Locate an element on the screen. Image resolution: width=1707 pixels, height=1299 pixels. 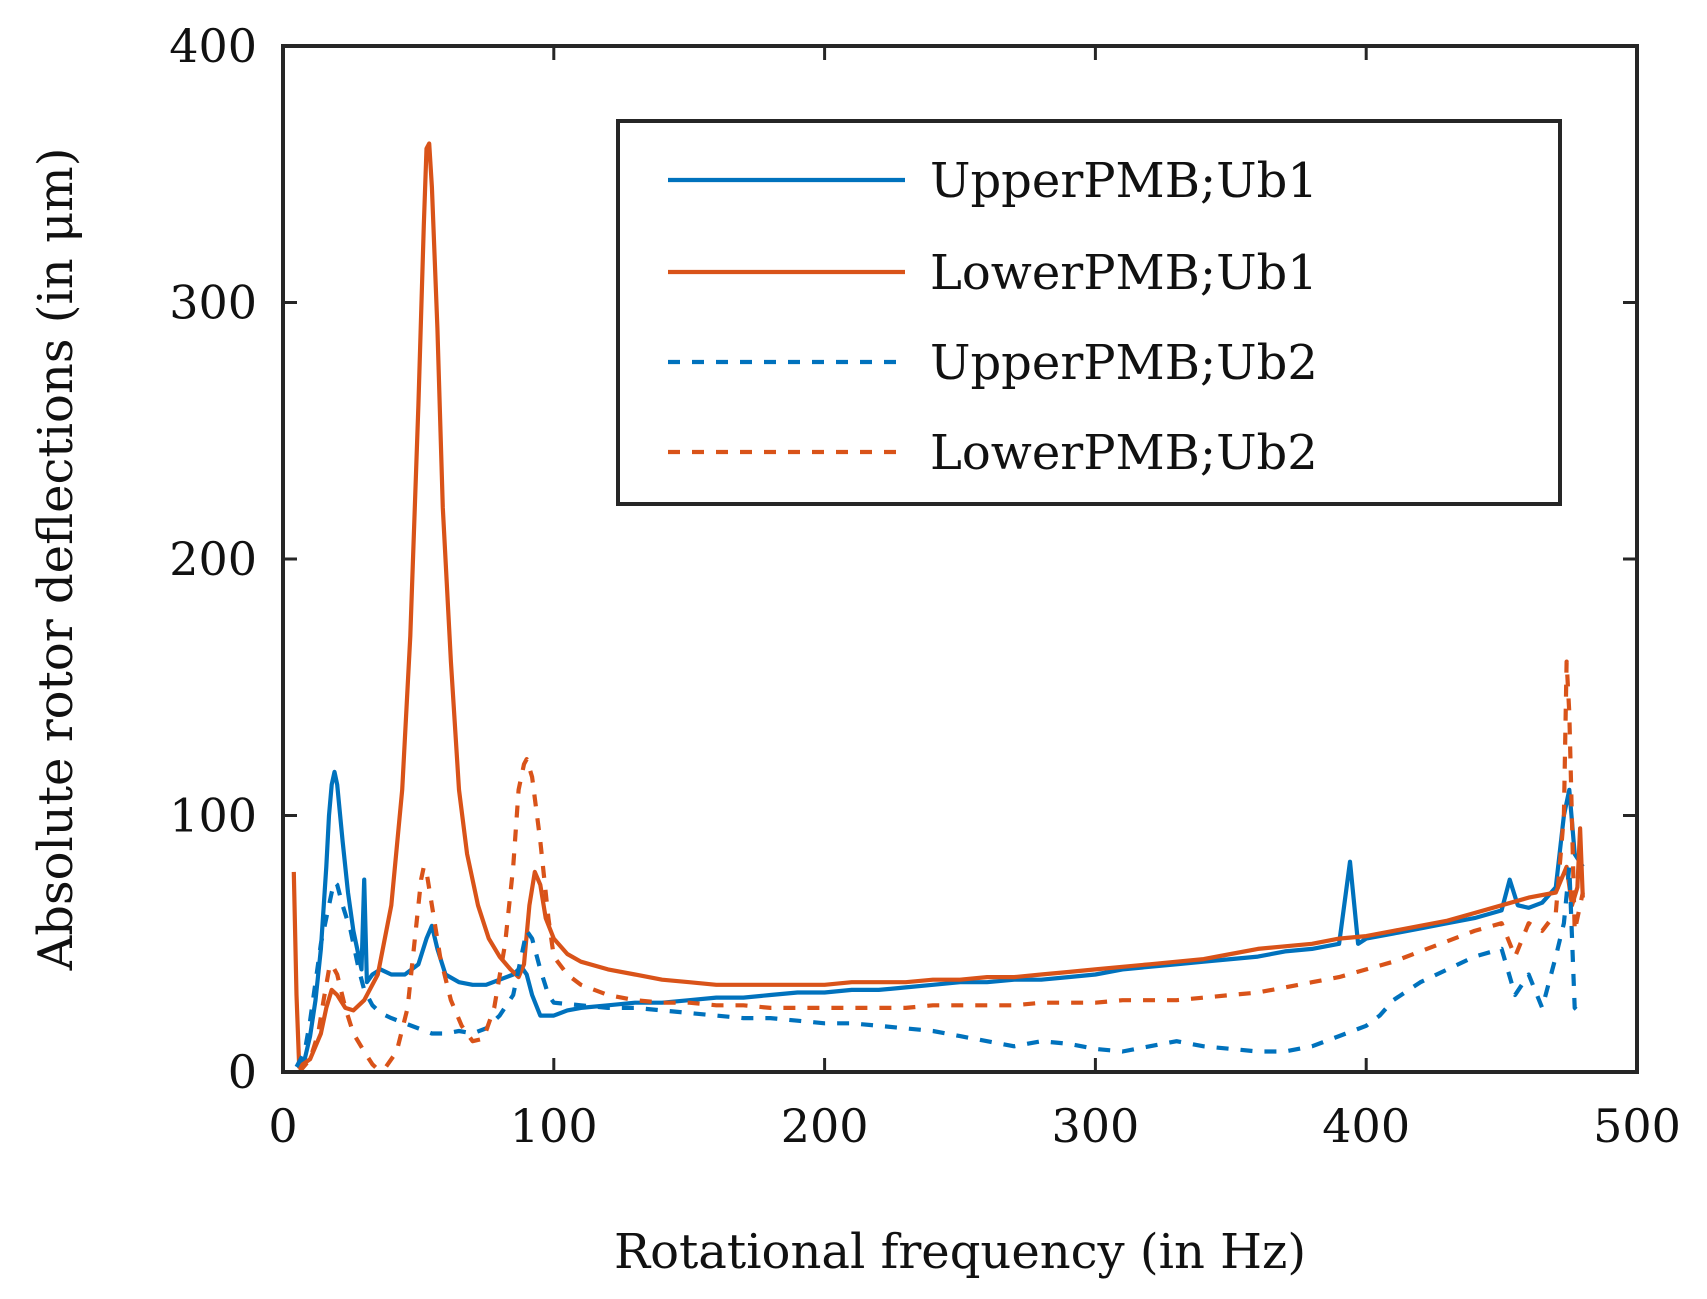
x-tick-label: 100 is located at coordinates (554, 1126).